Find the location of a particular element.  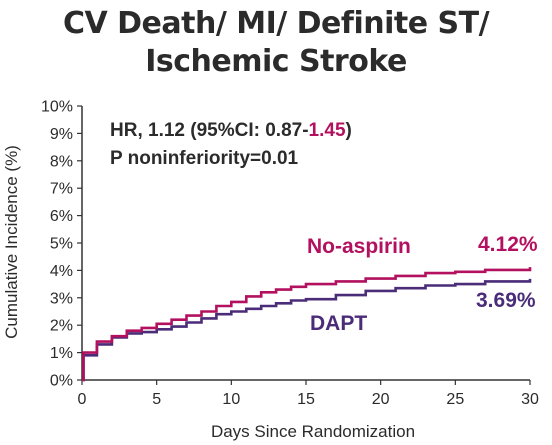

y-tick-label: 2% is located at coordinates (61, 326).